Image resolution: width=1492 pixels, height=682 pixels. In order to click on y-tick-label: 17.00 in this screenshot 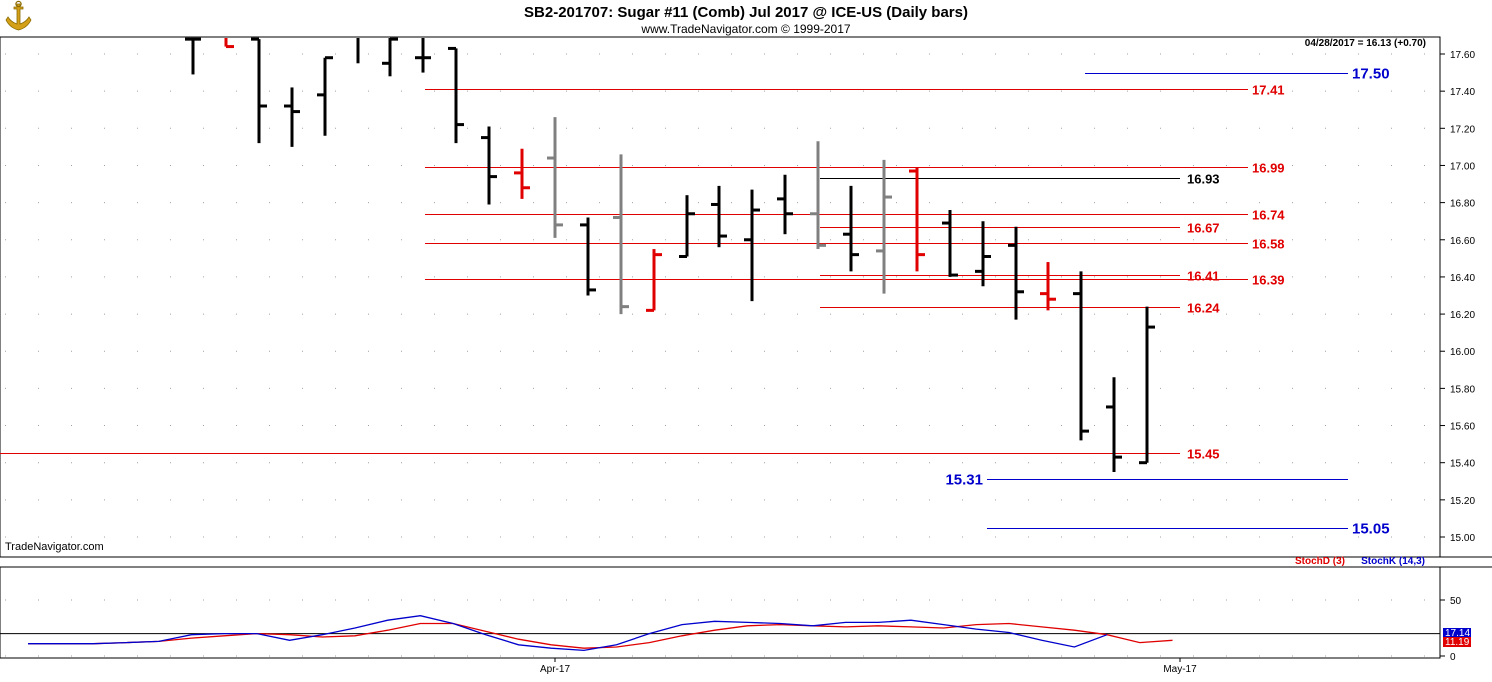, I will do `click(1462, 166)`.